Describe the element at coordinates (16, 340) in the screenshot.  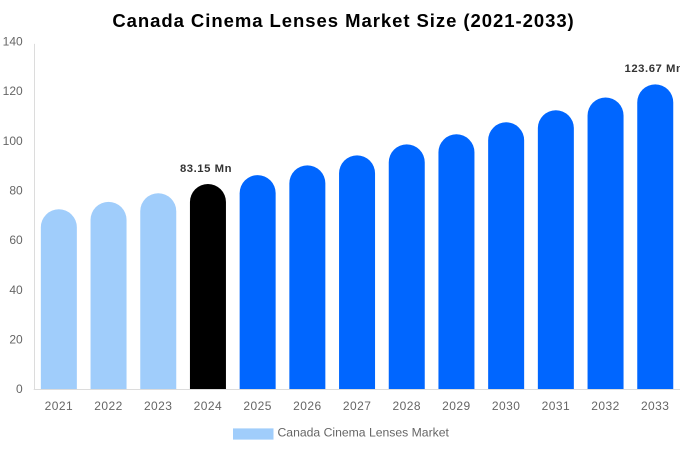
I see `svg-text: 20` at that location.